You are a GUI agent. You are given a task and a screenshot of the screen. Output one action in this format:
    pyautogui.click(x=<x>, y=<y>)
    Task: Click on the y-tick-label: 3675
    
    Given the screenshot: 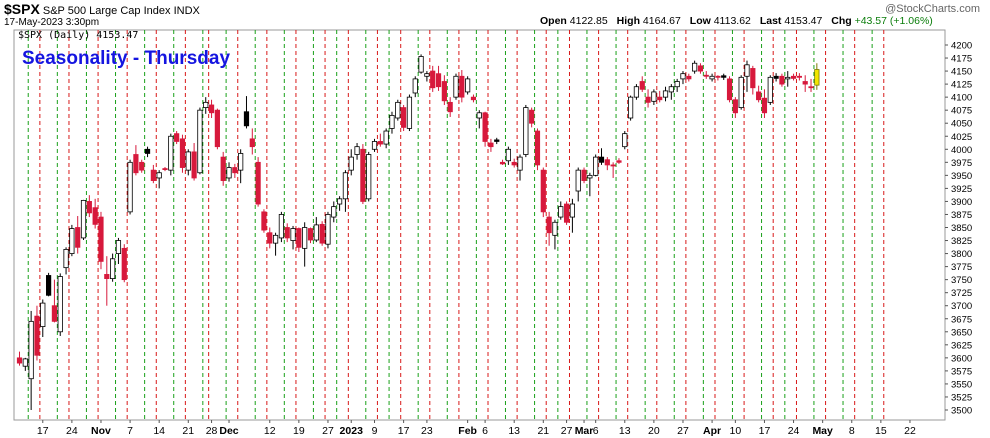 What is the action you would take?
    pyautogui.click(x=961, y=319)
    